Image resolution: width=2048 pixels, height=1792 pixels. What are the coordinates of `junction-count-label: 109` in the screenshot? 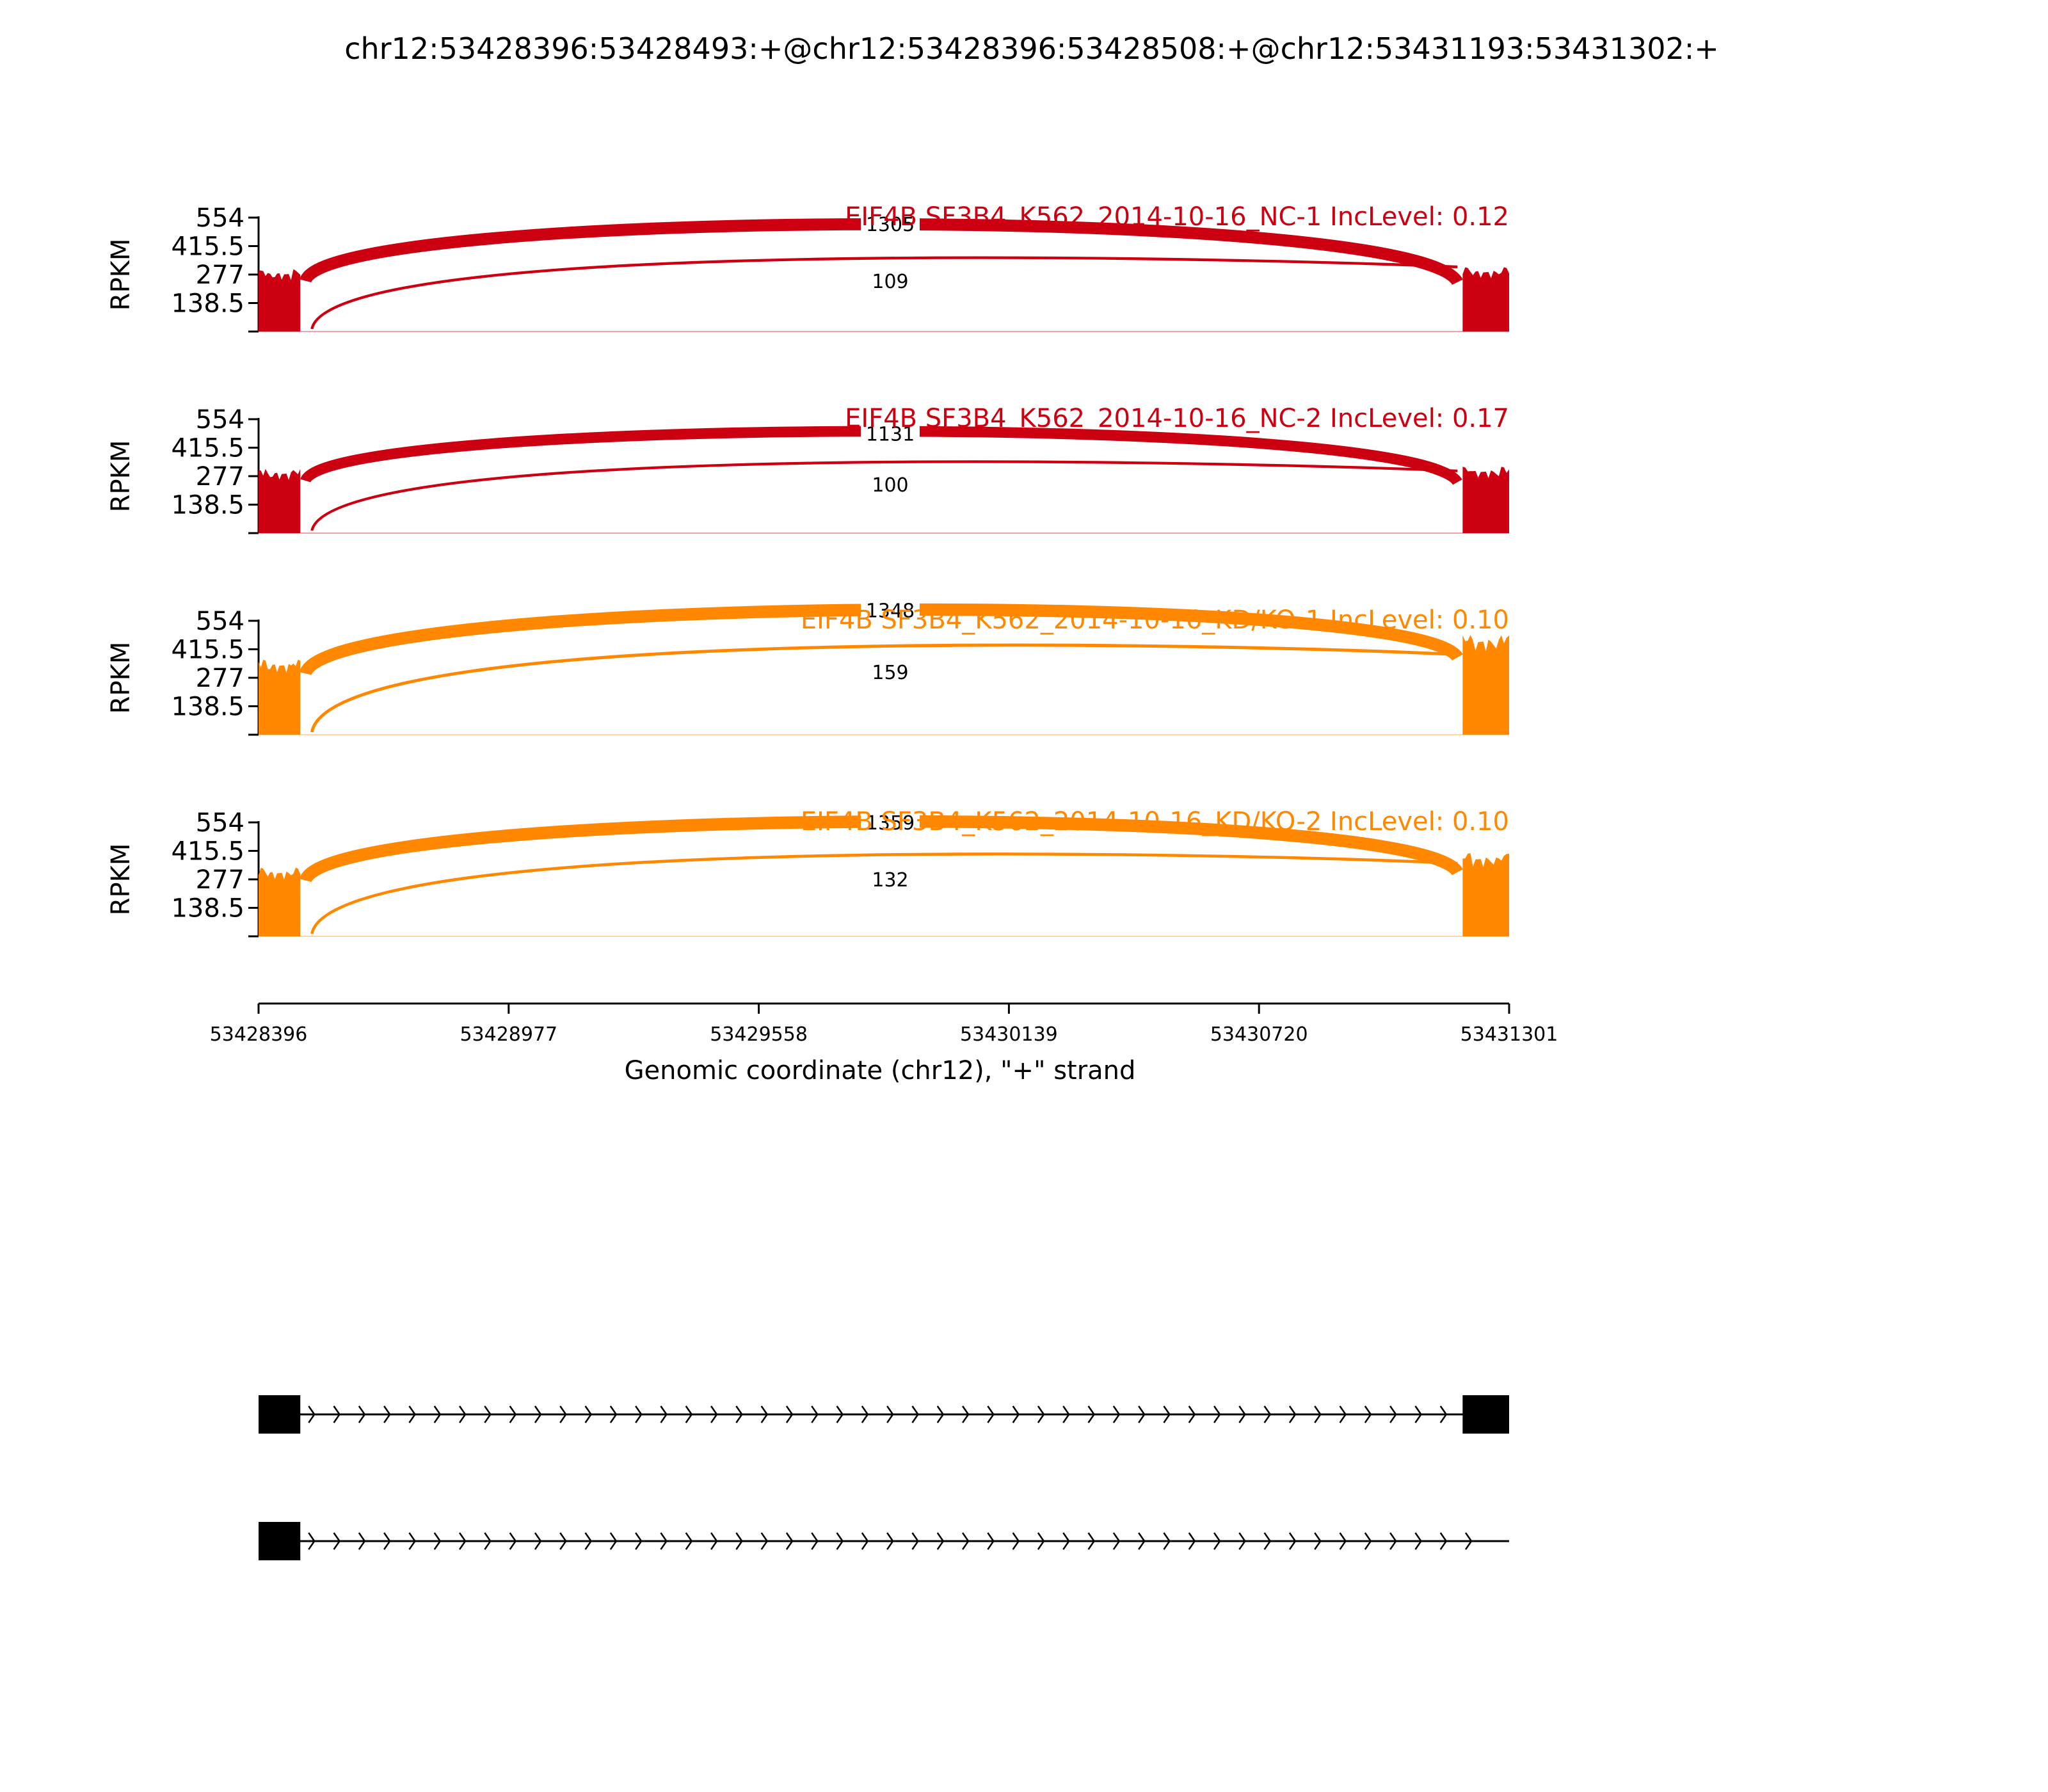 It's located at (890, 282).